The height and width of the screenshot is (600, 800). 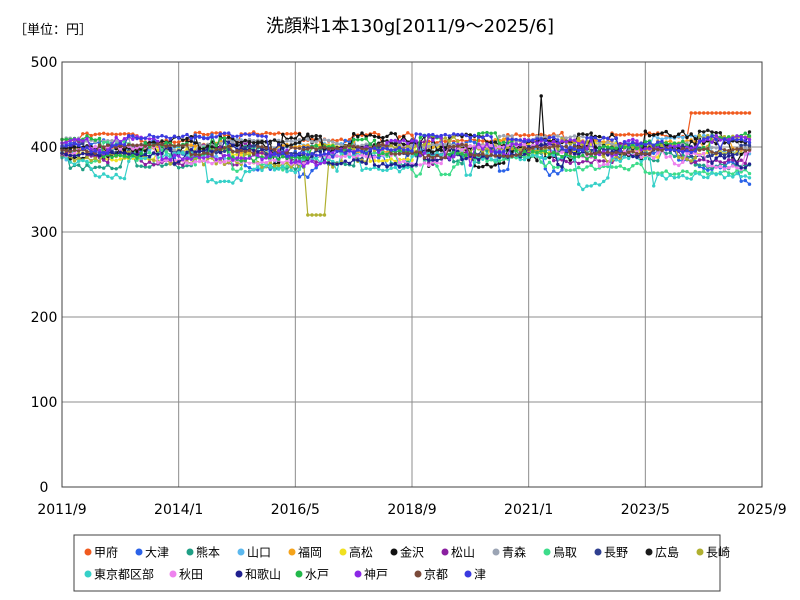 What do you see at coordinates (458, 553) in the screenshot?
I see `legend-item: 松山` at bounding box center [458, 553].